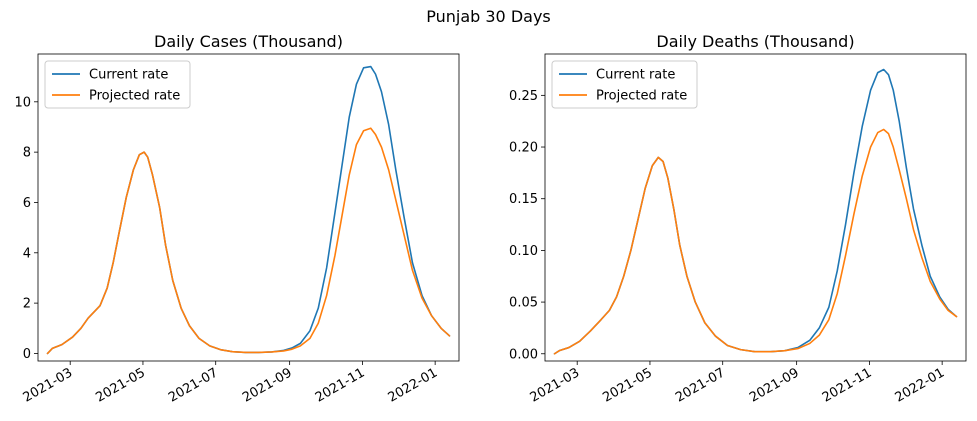 The image size is (977, 421). I want to click on cases-legend: Current rate Projected rate, so click(117, 84).